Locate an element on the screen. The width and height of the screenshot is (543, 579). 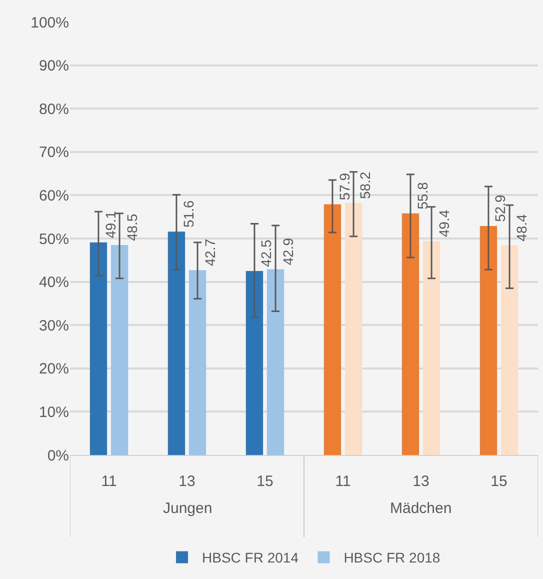
legend-label: HBSC FR 2014 is located at coordinates (250, 558).